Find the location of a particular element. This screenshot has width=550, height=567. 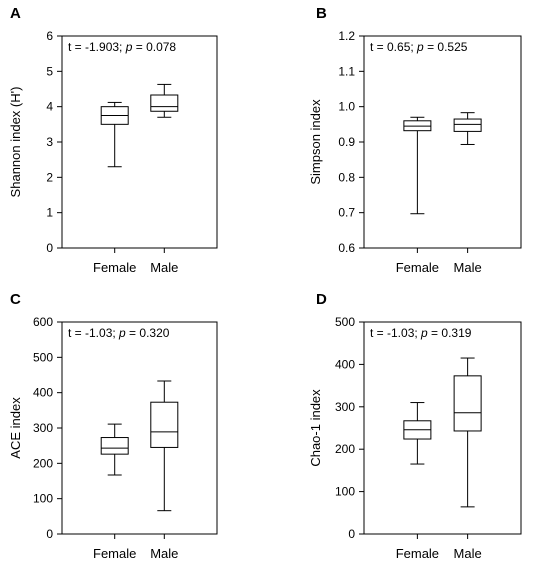

stat-annotation: t = 0.65; p = 0.525 is located at coordinates (419, 47).